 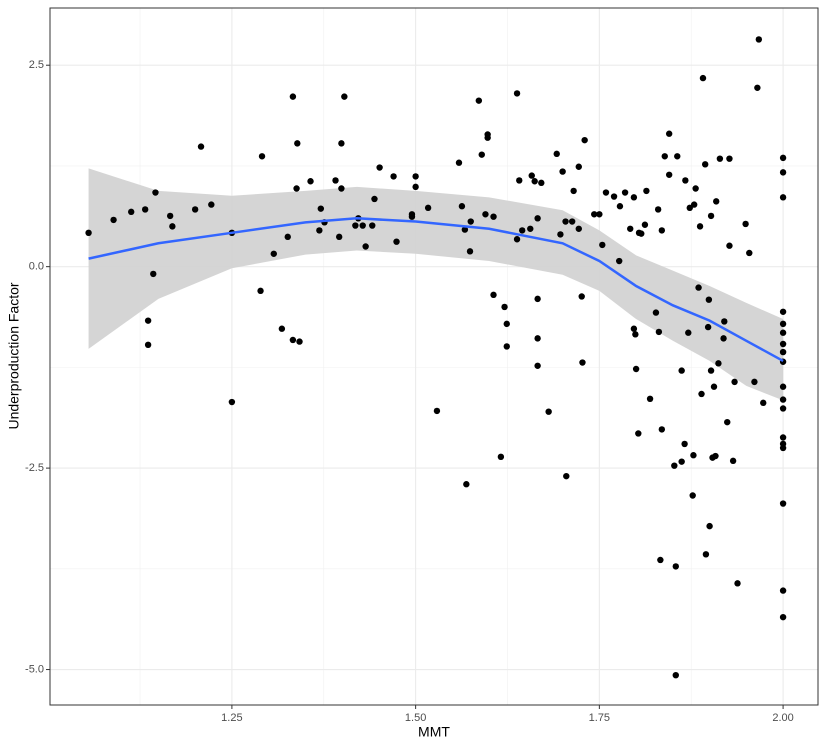 I want to click on x-axis-title: MMT, so click(x=434, y=732).